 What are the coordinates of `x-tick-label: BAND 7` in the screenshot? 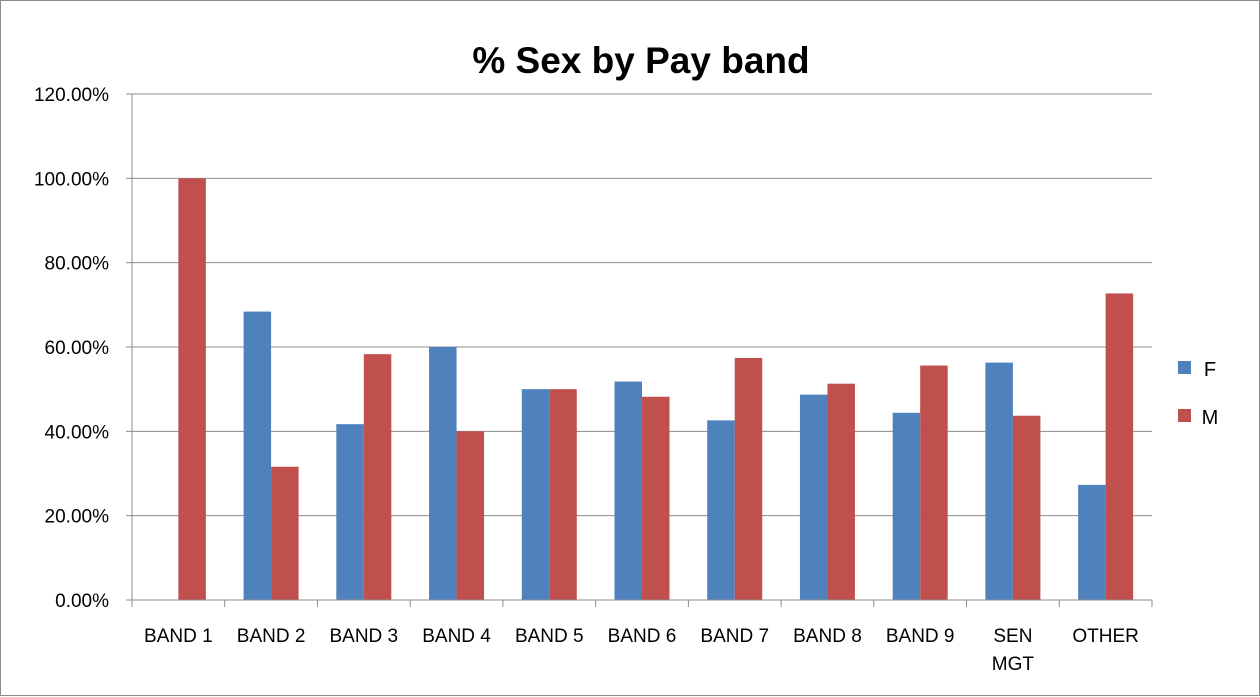 It's located at (734, 636).